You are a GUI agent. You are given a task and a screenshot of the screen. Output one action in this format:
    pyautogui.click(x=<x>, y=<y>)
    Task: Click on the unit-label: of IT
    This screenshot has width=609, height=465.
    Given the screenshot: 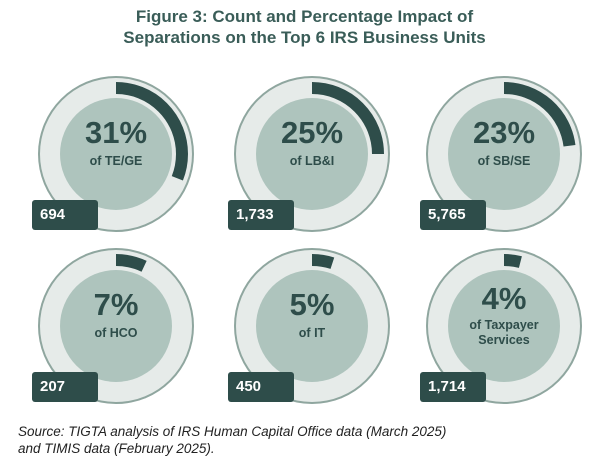 What is the action you would take?
    pyautogui.click(x=312, y=333)
    